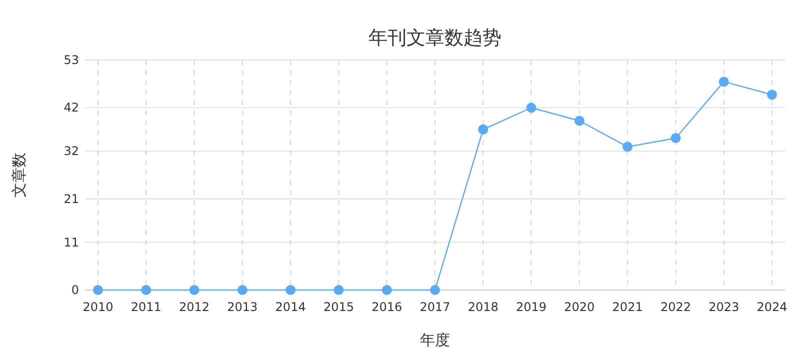 The image size is (810, 360). What do you see at coordinates (290, 307) in the screenshot?
I see `x-tick-label: 2014` at bounding box center [290, 307].